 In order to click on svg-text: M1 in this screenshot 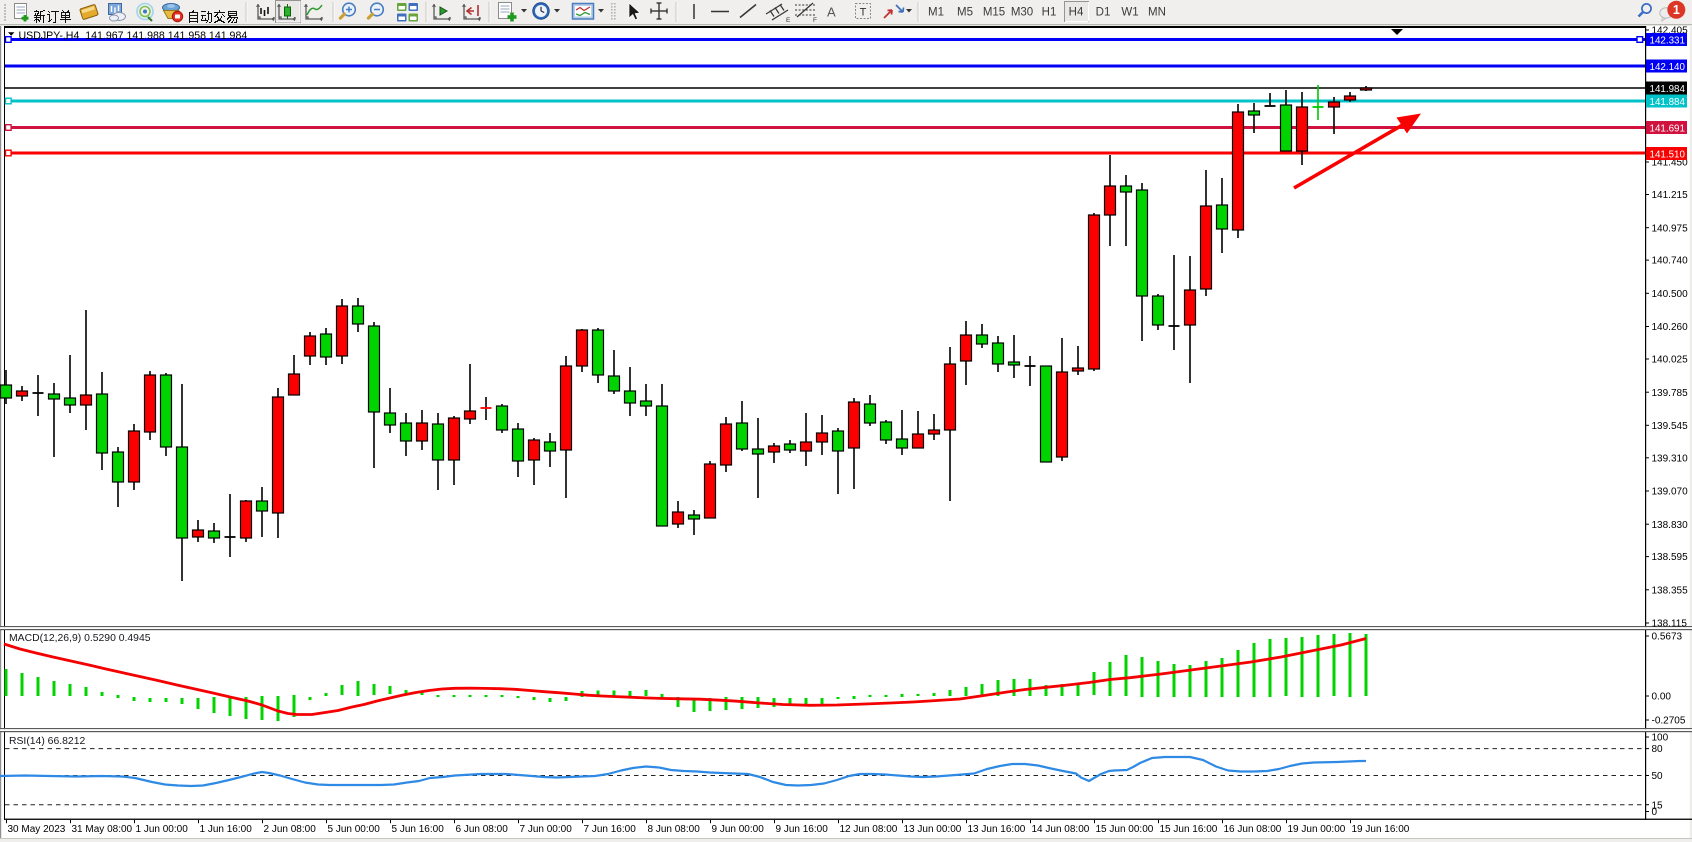, I will do `click(936, 13)`.